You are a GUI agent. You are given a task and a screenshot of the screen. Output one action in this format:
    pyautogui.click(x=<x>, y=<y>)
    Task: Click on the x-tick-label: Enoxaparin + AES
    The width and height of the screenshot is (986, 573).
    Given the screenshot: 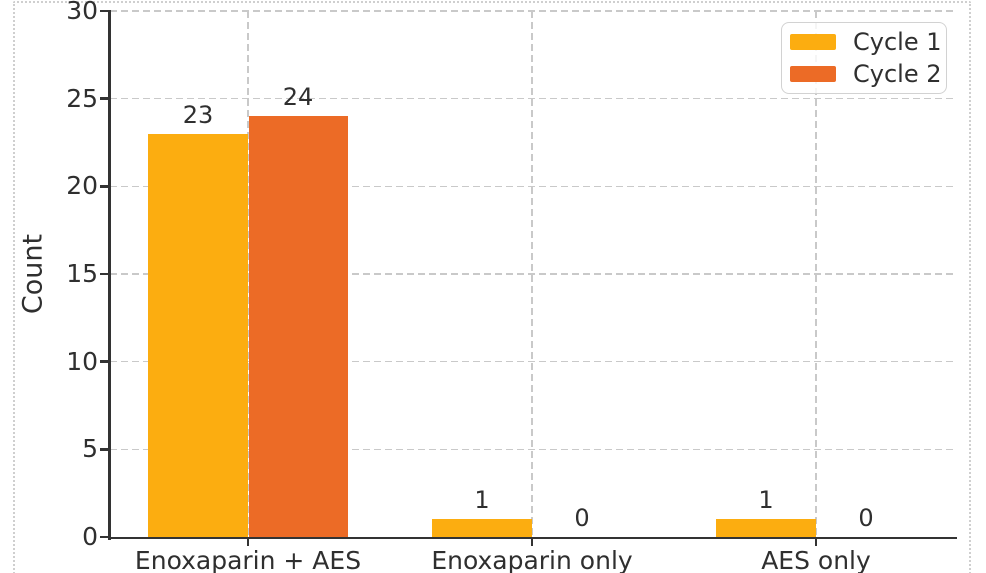 What is the action you would take?
    pyautogui.click(x=248, y=559)
    